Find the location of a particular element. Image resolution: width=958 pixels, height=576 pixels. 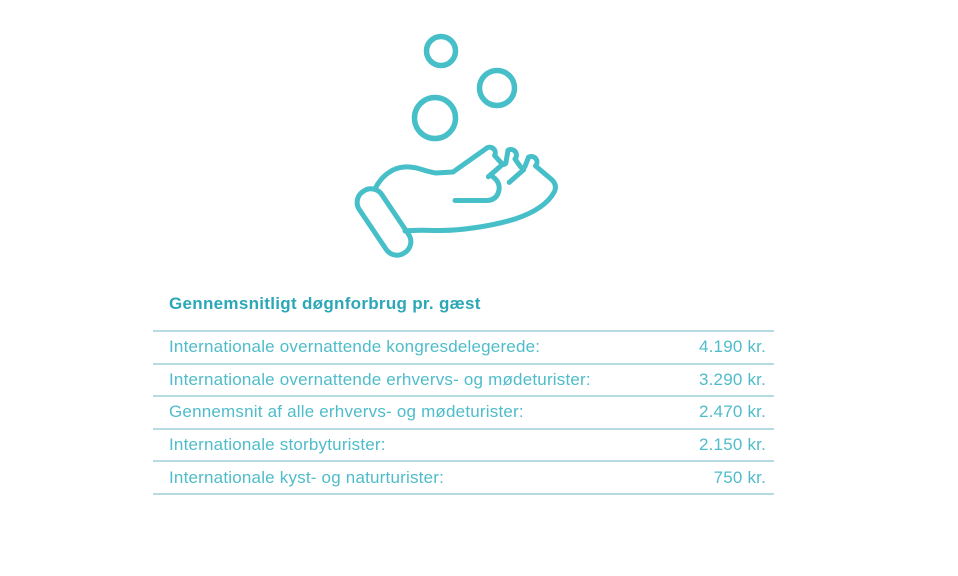

row-value: 750 kr. is located at coordinates (739, 477).